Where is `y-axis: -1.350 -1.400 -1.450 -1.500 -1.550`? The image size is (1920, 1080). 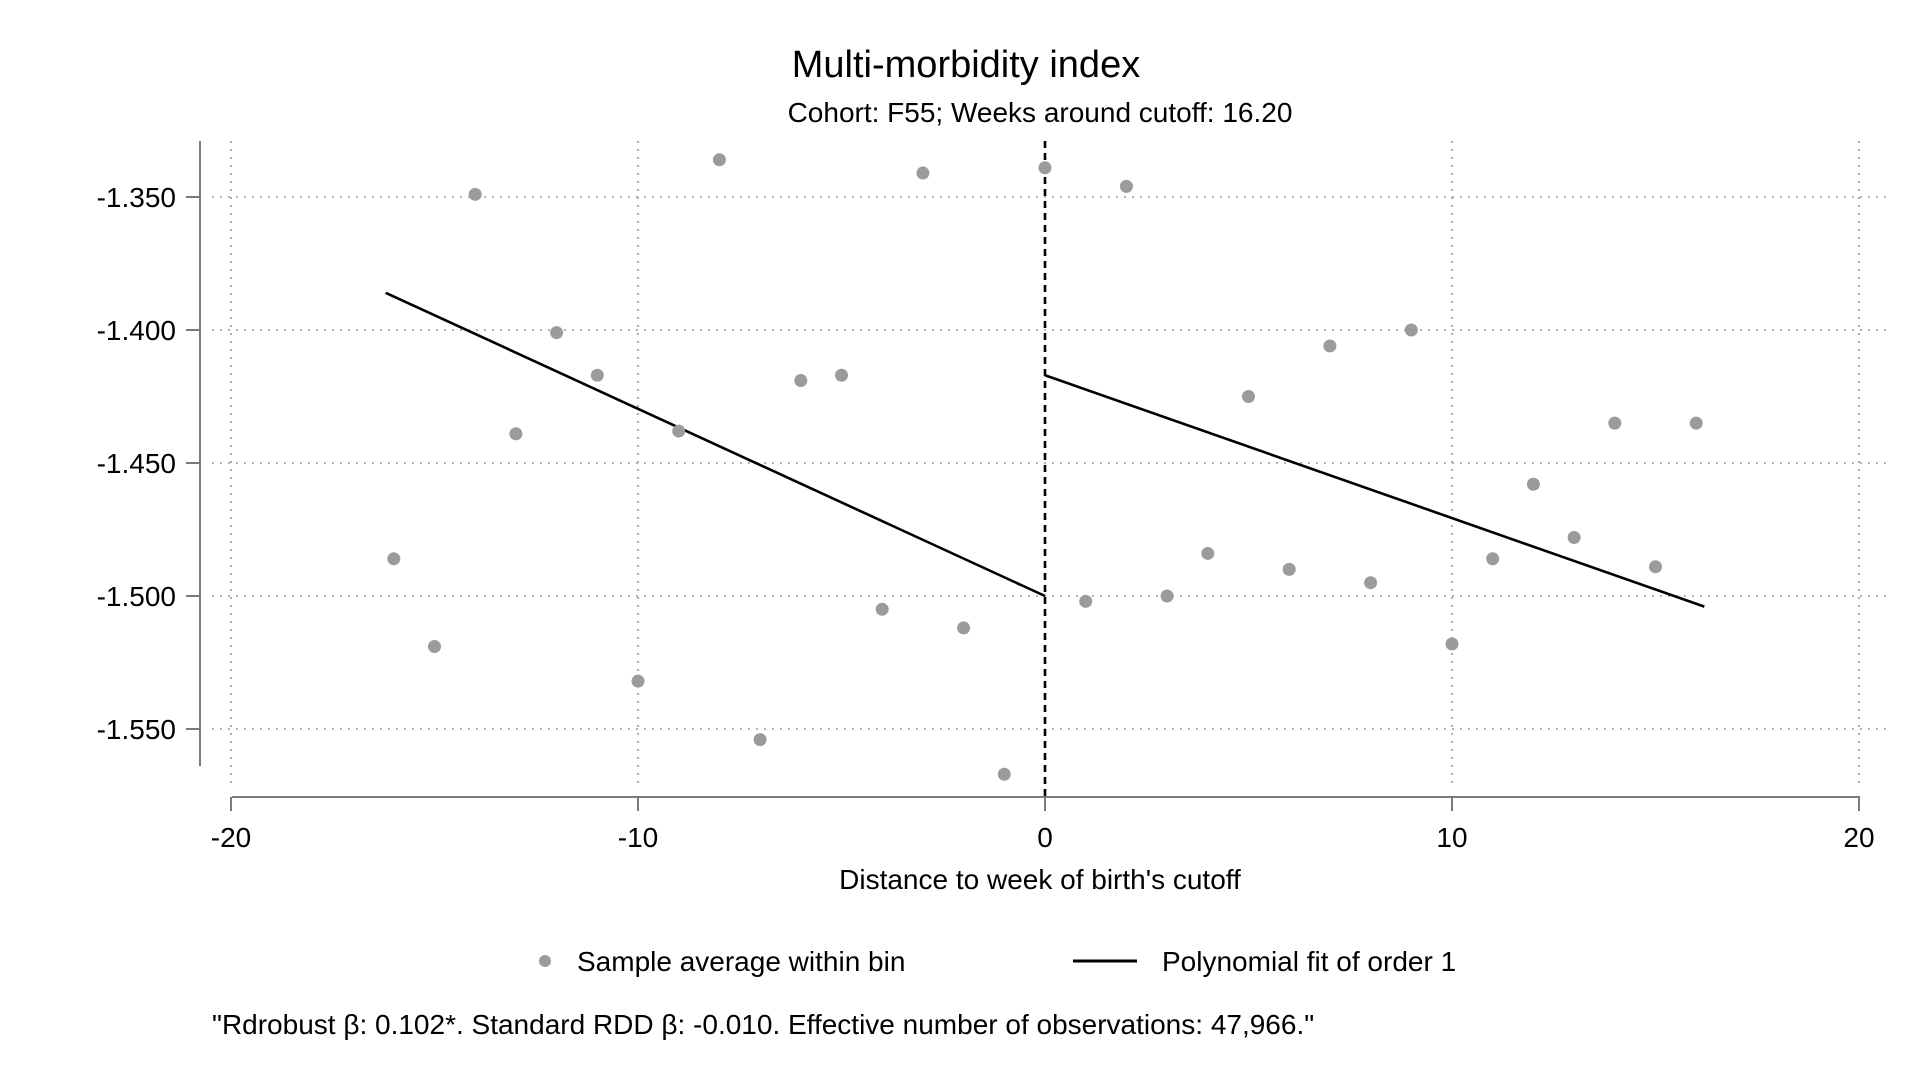 y-axis: -1.350 -1.400 -1.450 -1.500 -1.550 is located at coordinates (149, 453).